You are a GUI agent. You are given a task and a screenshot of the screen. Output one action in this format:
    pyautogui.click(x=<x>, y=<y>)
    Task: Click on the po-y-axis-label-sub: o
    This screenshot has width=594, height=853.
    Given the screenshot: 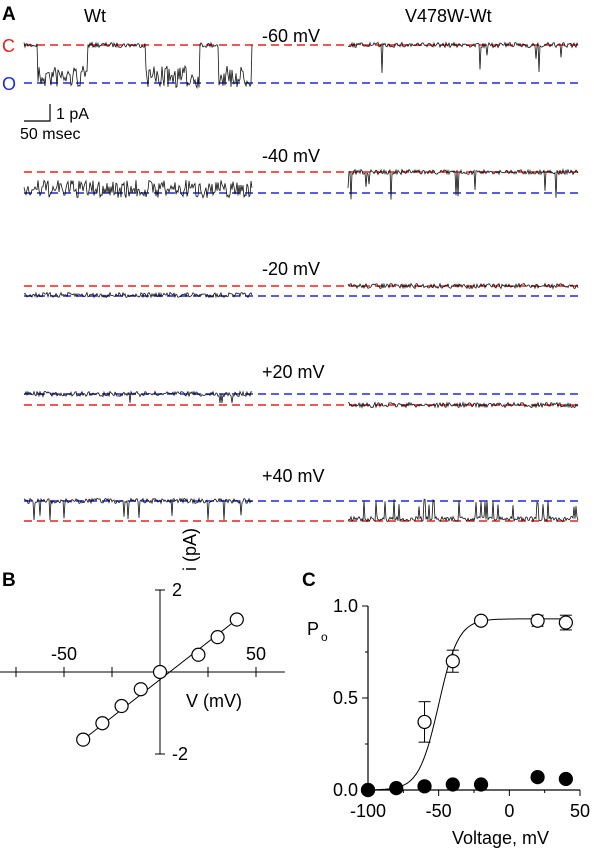 What is the action you would take?
    pyautogui.click(x=324, y=637)
    